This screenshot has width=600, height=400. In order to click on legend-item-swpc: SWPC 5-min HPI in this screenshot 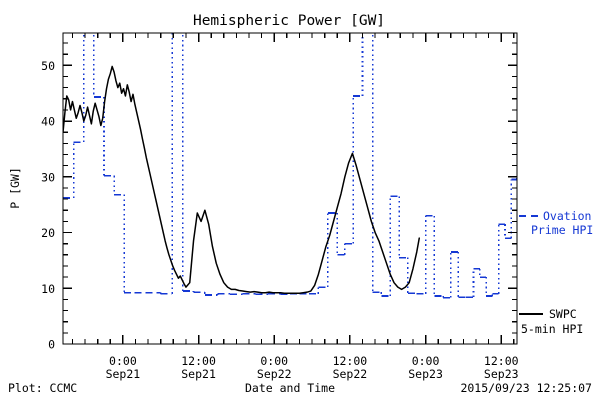, I will do `click(551, 321)`.